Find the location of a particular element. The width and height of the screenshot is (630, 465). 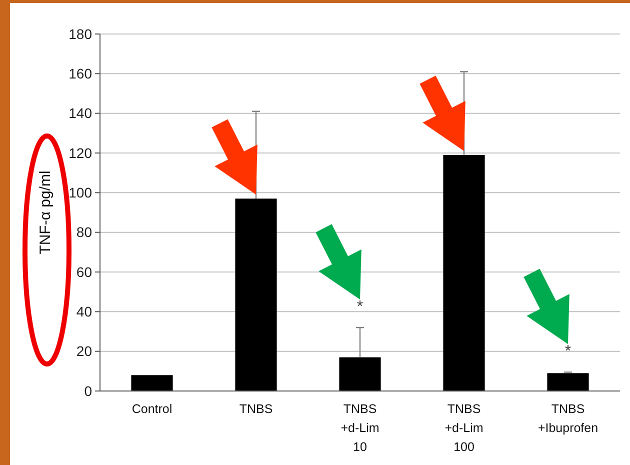

y-tick-label: 100 is located at coordinates (80, 192).